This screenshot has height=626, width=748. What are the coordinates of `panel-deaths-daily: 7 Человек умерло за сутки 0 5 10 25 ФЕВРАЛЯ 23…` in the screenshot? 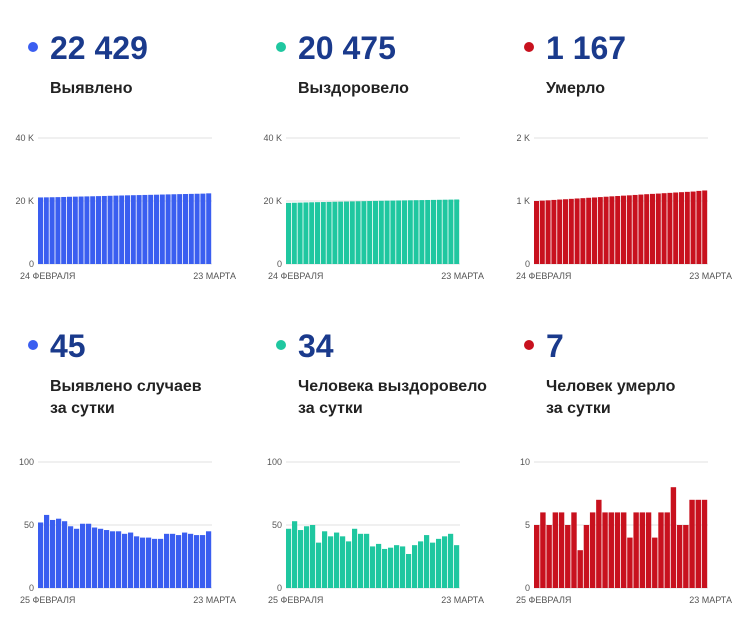 It's located at (632, 476).